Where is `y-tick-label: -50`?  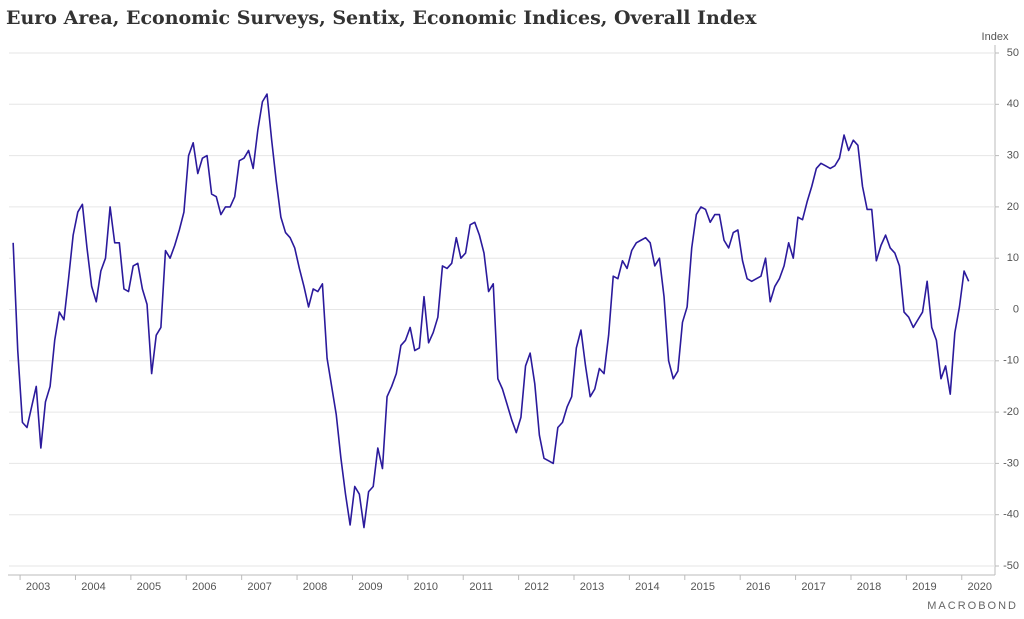
y-tick-label: -50 is located at coordinates (1011, 566).